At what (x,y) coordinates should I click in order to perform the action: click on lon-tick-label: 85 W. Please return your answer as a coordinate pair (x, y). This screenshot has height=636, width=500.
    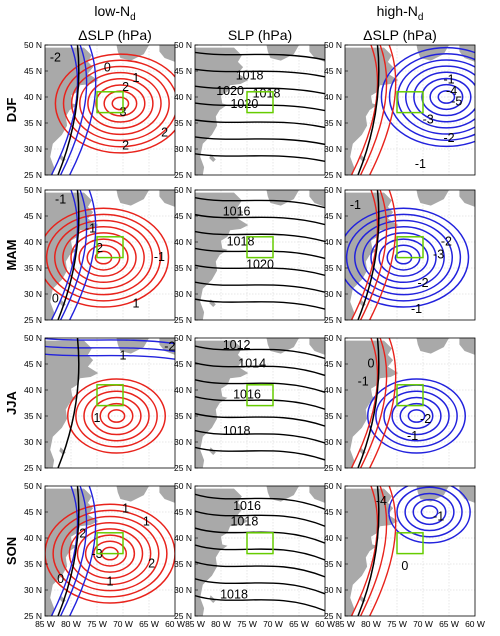
    Looking at the image, I should click on (195, 624).